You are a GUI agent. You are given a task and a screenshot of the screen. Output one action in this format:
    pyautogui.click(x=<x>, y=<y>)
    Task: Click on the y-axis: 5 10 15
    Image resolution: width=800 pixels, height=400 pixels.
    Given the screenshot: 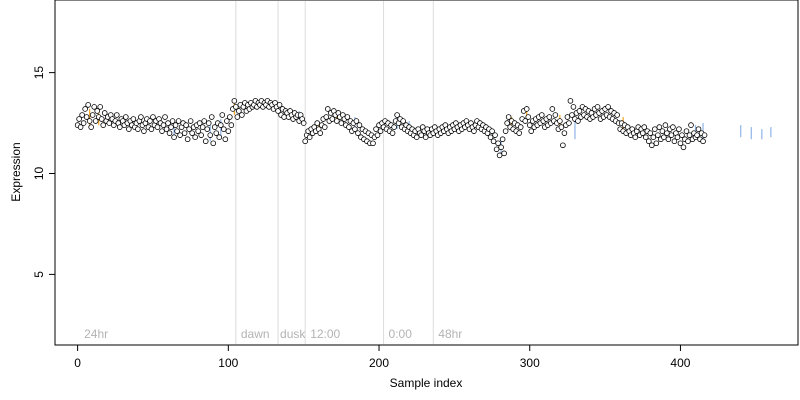 What is the action you would take?
    pyautogui.click(x=43, y=172)
    